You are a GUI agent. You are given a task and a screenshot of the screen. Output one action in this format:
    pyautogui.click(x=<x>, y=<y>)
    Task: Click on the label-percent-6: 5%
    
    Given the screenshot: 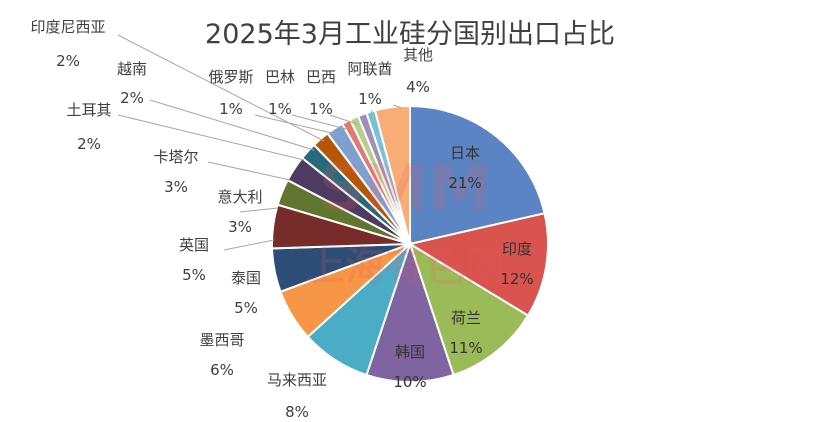 What is the action you would take?
    pyautogui.click(x=246, y=308)
    